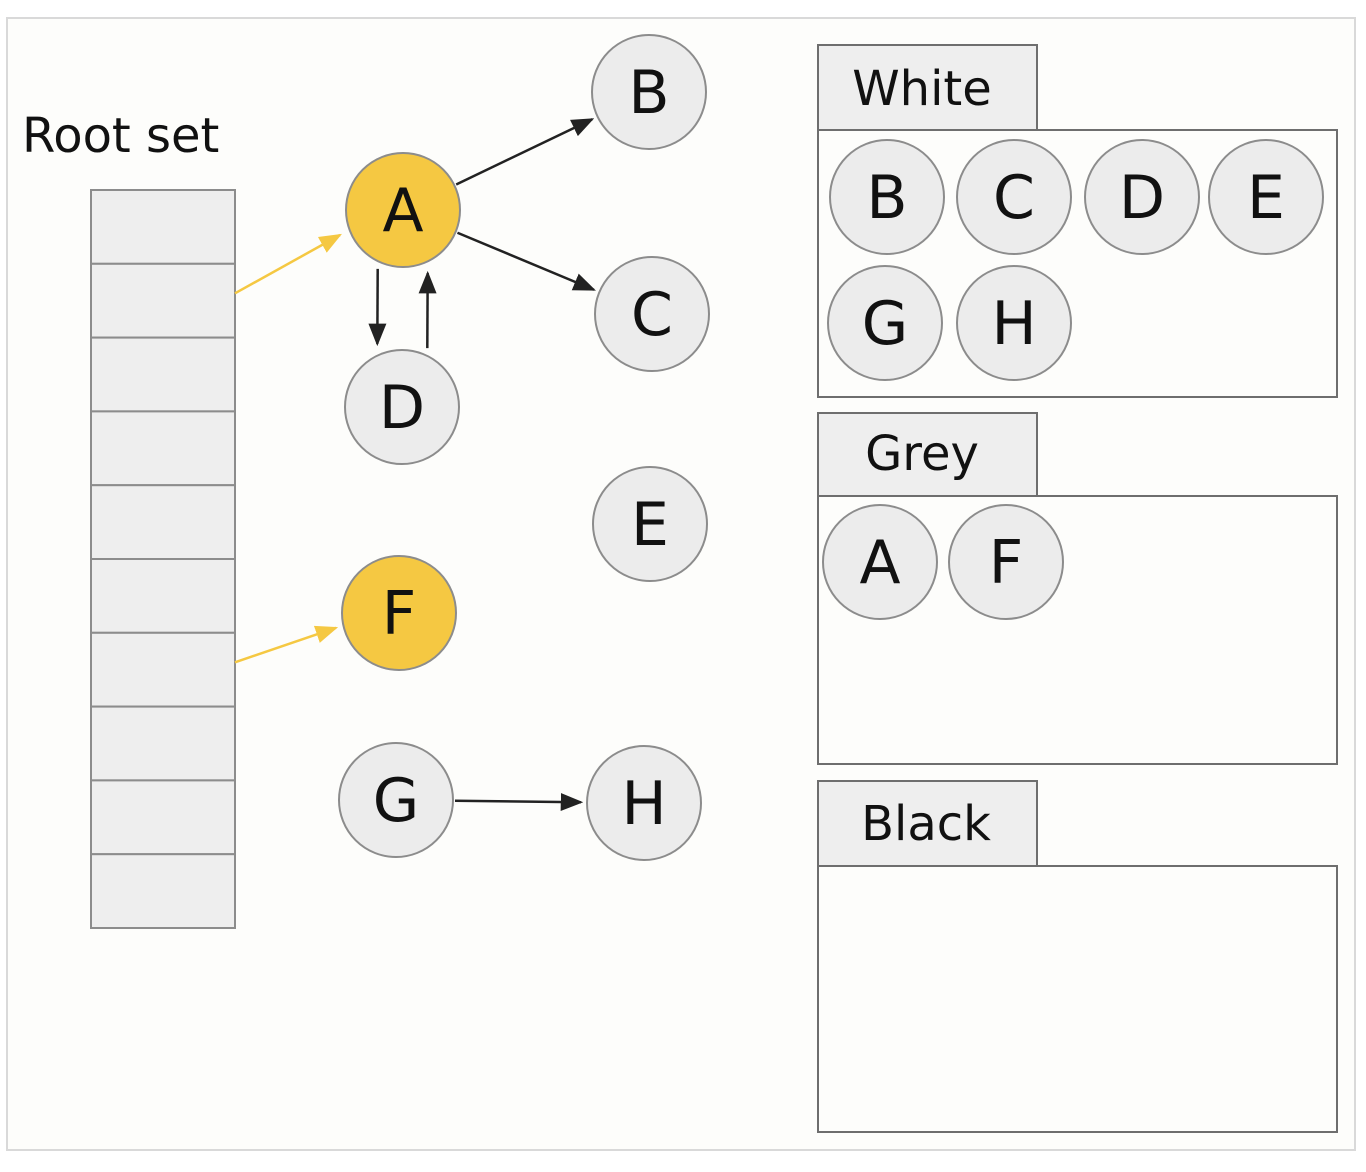 The height and width of the screenshot is (1172, 1366). I want to click on white-member-g-label: G, so click(885, 324).